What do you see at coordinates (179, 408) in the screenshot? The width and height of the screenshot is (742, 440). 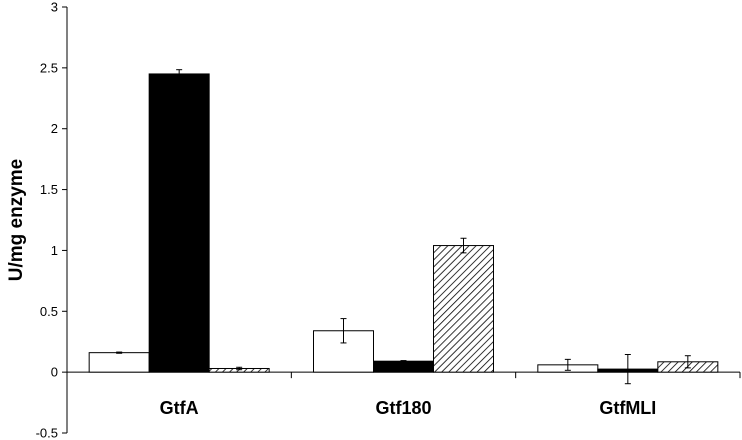 I see `category-label: GtfA` at bounding box center [179, 408].